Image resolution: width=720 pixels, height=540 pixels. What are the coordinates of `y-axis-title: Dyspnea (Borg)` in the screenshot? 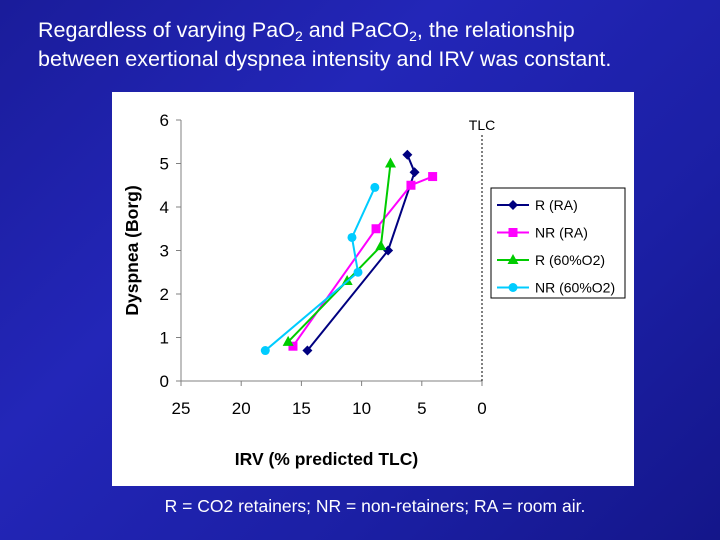 It's located at (132, 250).